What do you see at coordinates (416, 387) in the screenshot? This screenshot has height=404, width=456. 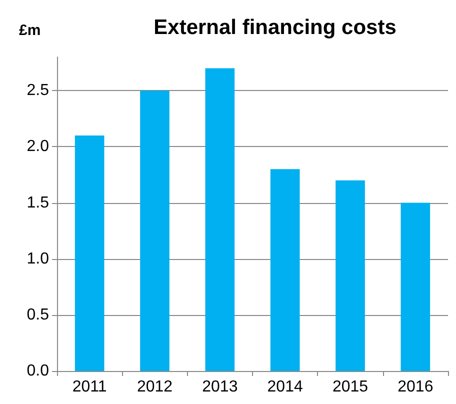 I see `x-tick-label: 2016` at bounding box center [416, 387].